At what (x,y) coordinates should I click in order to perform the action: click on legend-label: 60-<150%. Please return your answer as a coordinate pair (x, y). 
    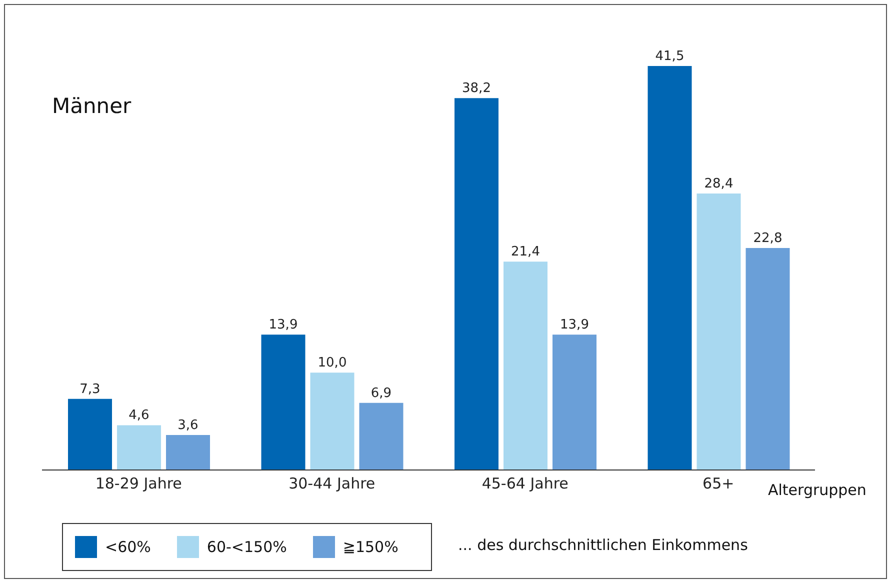
    Looking at the image, I should click on (246, 547).